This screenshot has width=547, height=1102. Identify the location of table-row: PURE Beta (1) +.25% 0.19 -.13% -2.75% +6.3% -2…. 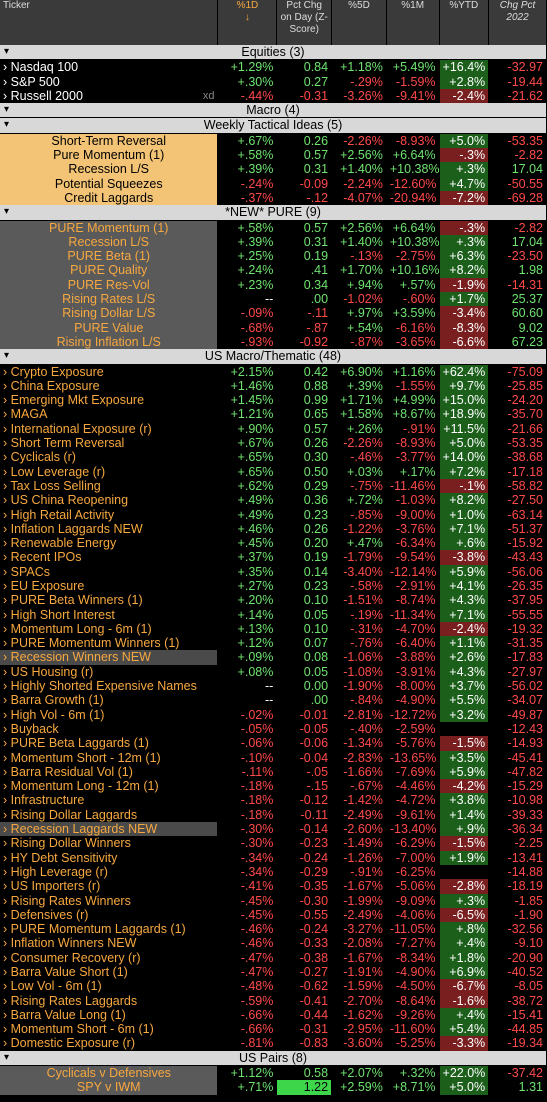
(273, 256).